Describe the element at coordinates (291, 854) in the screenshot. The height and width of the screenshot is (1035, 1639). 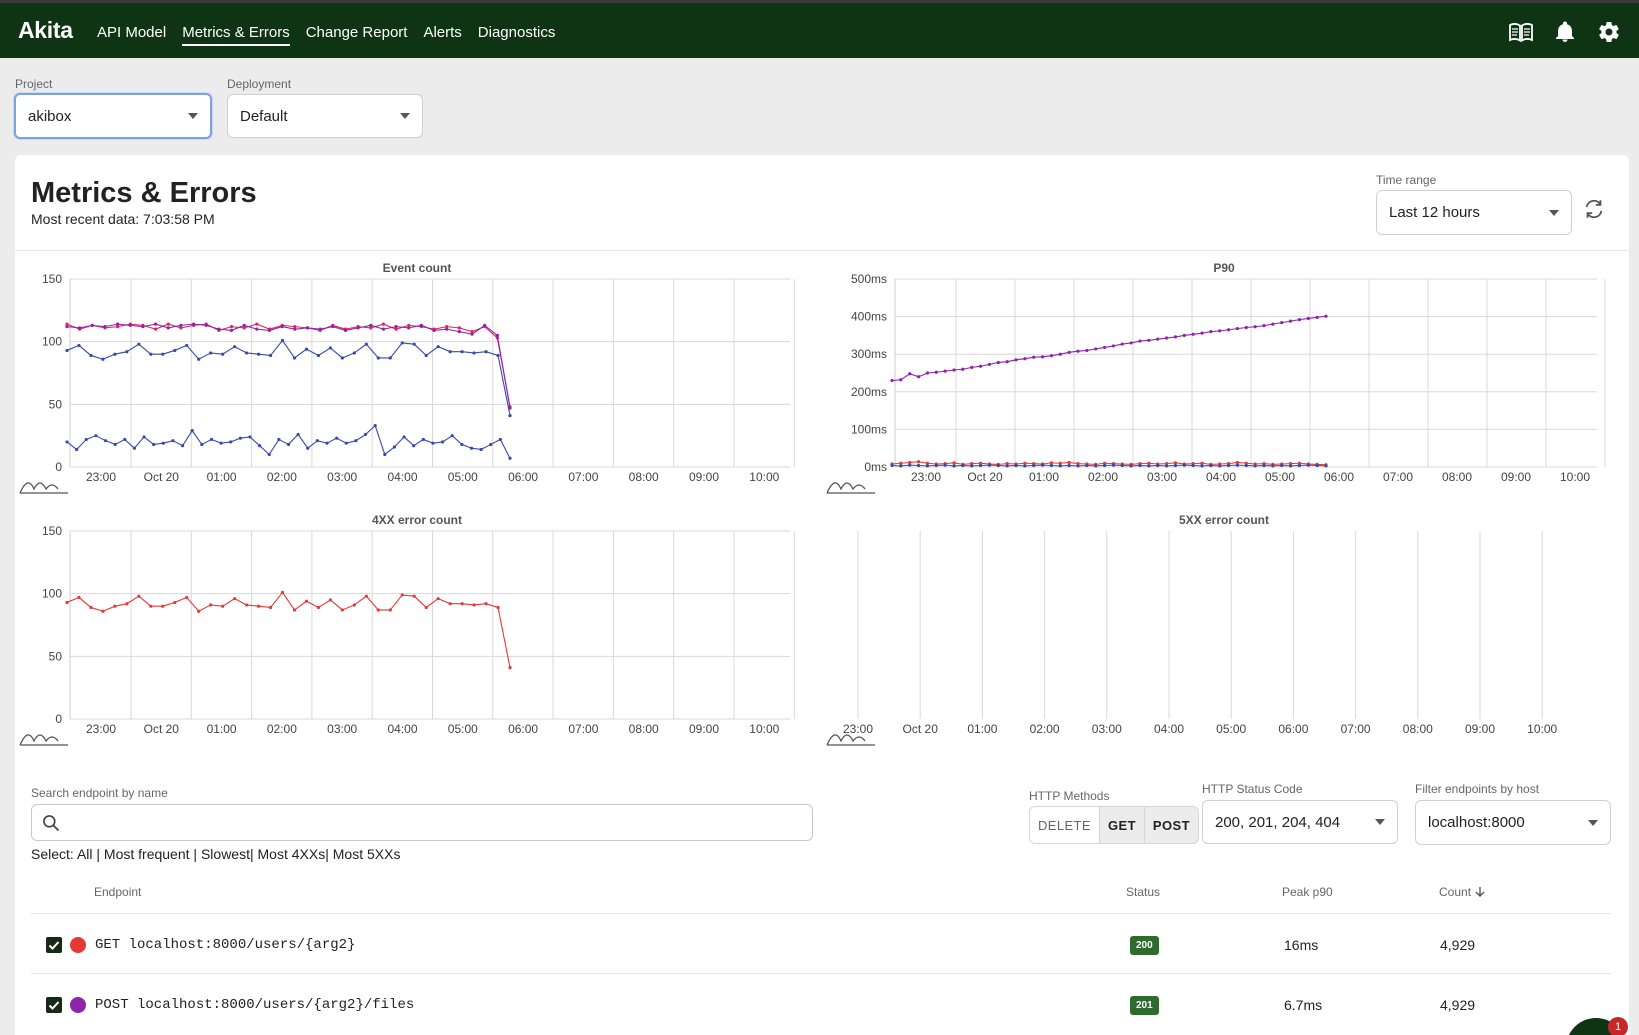
I see `select-most-4xx-link: Most 4XXs` at that location.